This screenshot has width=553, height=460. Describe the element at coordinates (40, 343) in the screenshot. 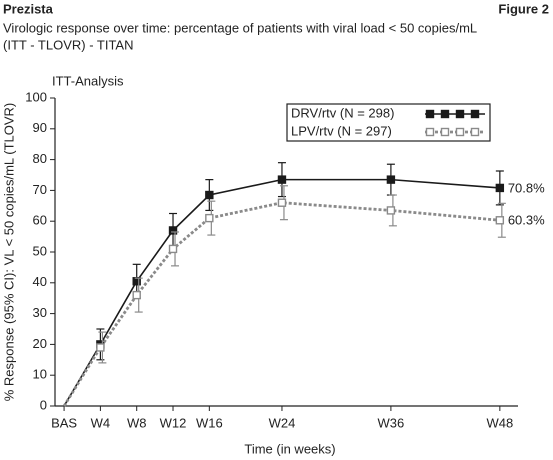

I see `y-tick-label: 20` at that location.